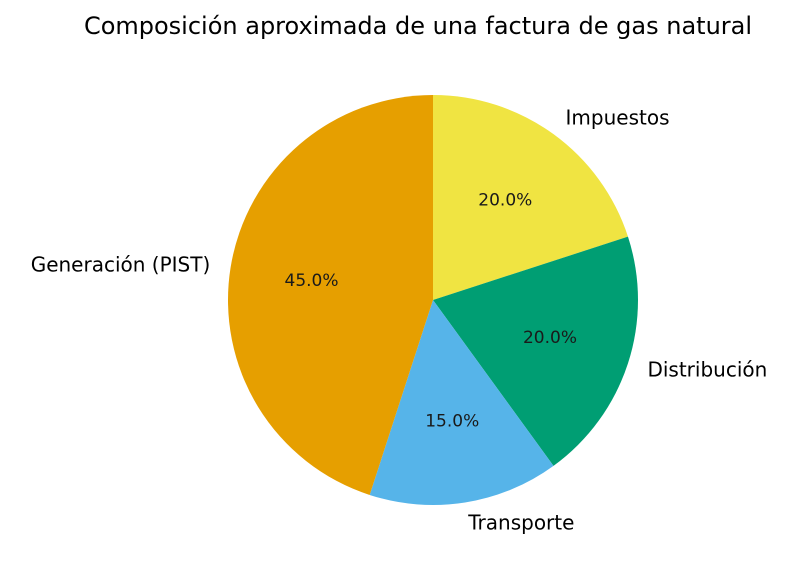 This screenshot has width=800, height=571. I want to click on pie-slice-impuestos, so click(530, 197).